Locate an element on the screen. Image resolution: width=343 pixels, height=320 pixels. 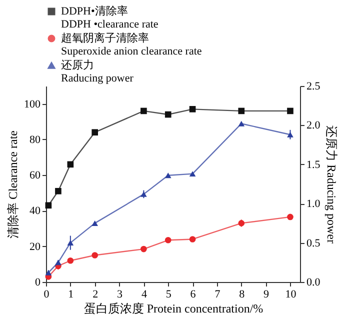
x-tick-label: 0 is located at coordinates (47, 294).